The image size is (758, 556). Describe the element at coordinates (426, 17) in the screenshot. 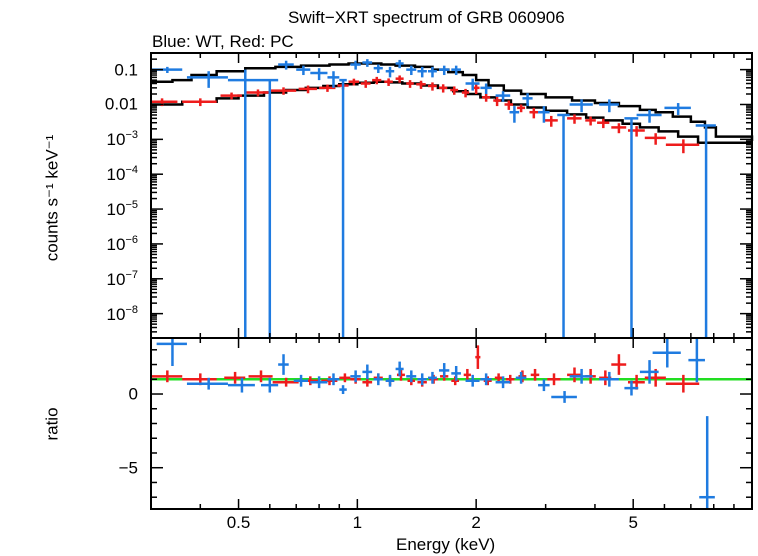

I see `chart-title: Swift−XRT spectrum of GRB 060906` at that location.